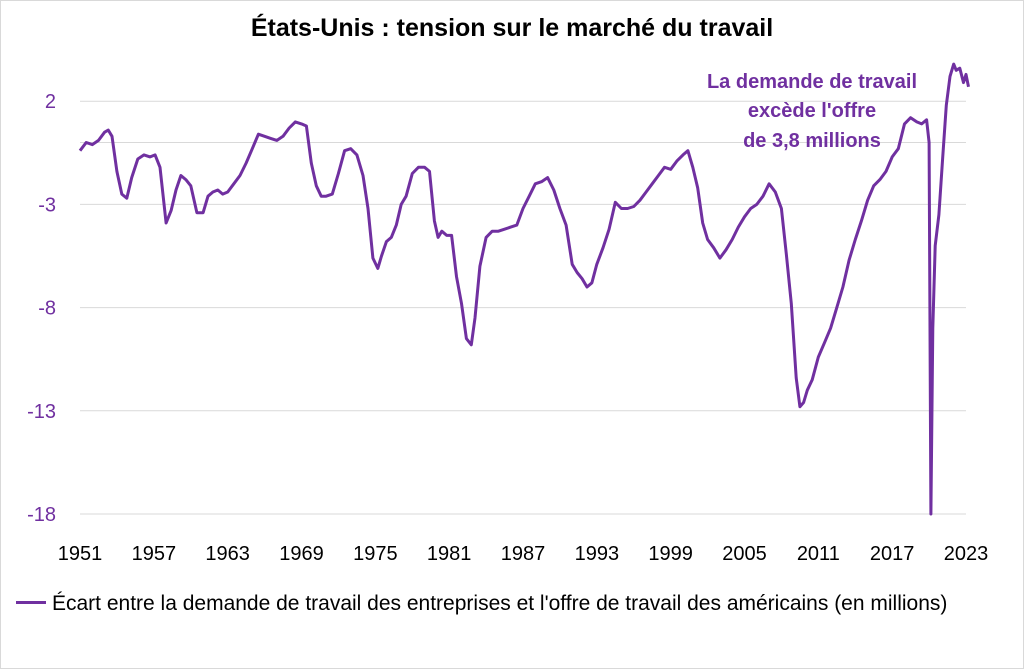 The width and height of the screenshot is (1024, 669). What do you see at coordinates (375, 554) in the screenshot?
I see `x-tick-label: 1975` at bounding box center [375, 554].